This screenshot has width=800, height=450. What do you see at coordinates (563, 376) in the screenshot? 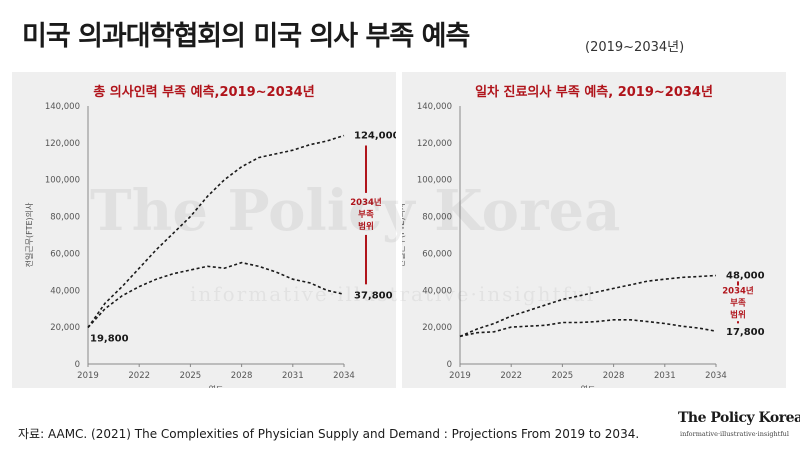
I see `primary-xtick-label: 2025` at bounding box center [563, 376].